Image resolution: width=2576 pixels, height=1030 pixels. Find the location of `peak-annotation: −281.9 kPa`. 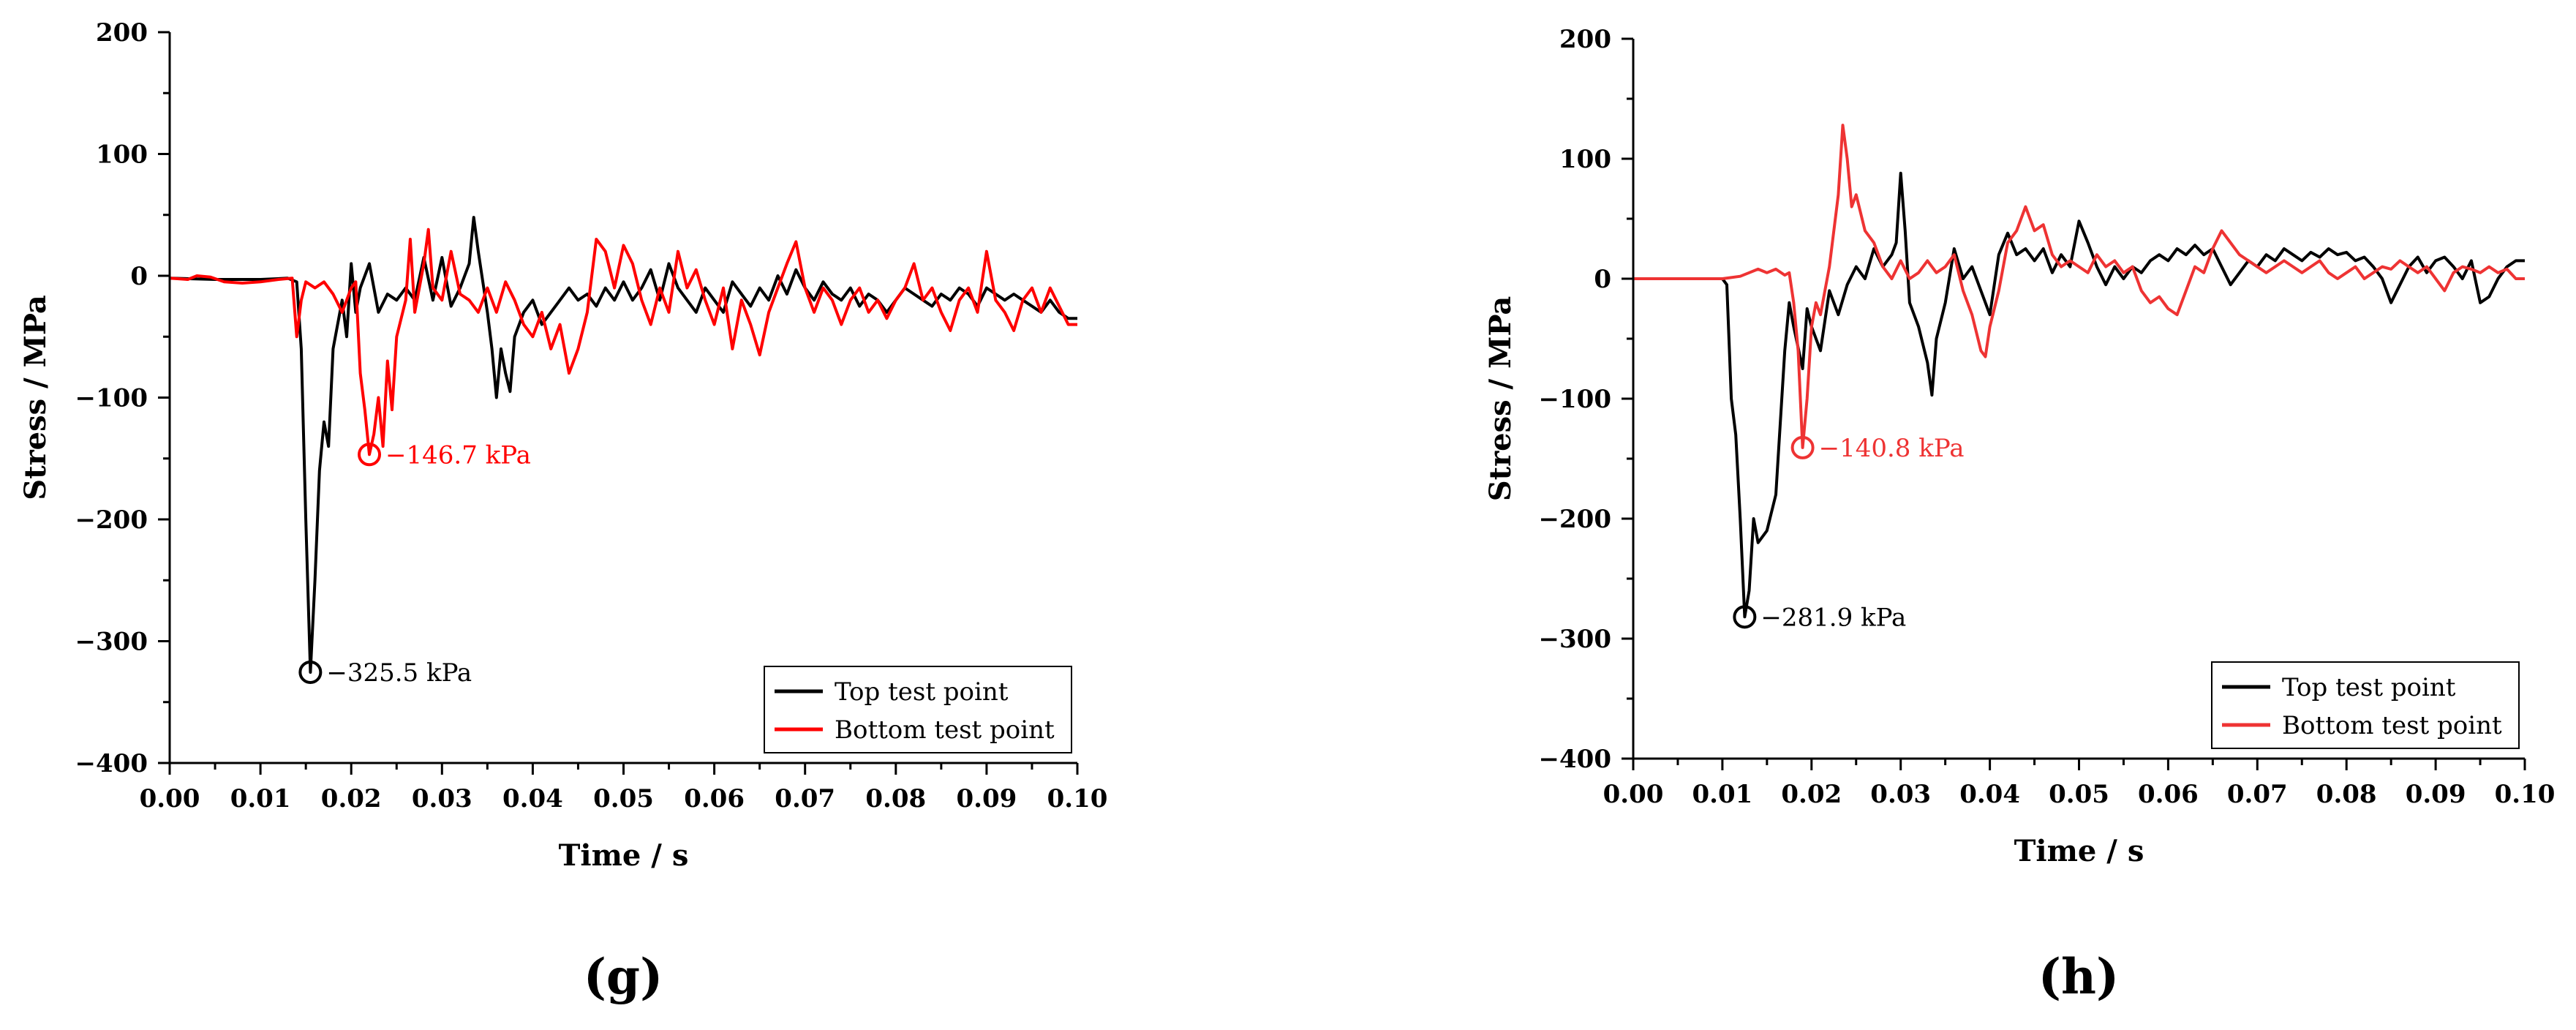

peak-annotation: −281.9 kPa is located at coordinates (1833, 617).